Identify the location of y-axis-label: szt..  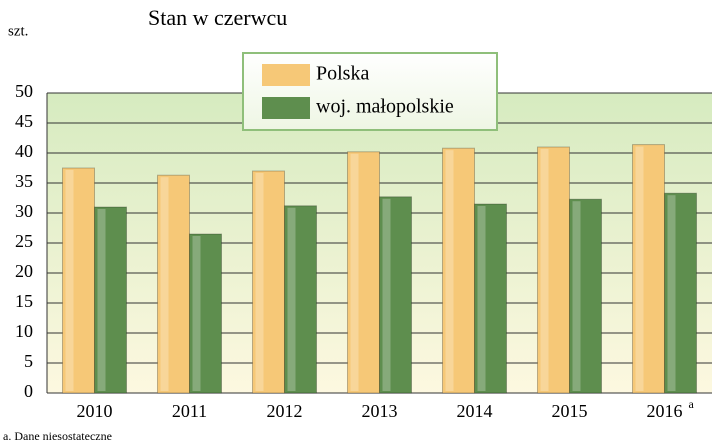
(18, 31).